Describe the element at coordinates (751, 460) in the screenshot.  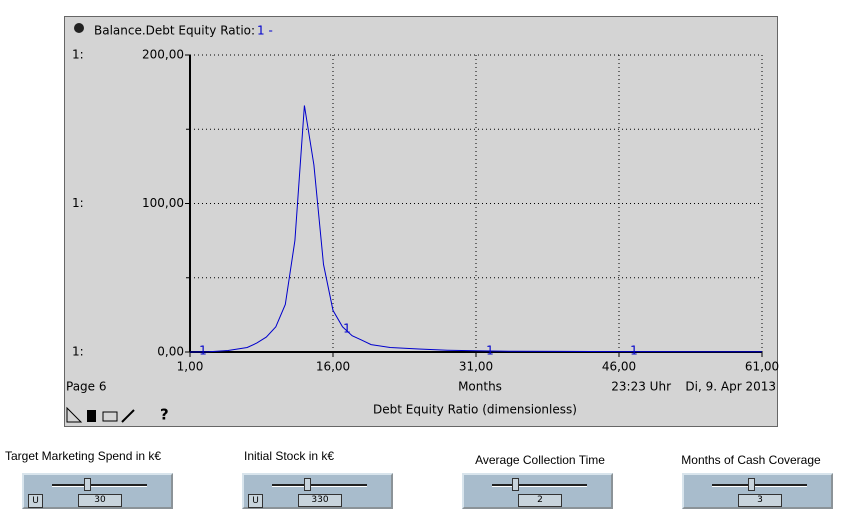
I see `slider-label: Months of Cash Coverage` at that location.